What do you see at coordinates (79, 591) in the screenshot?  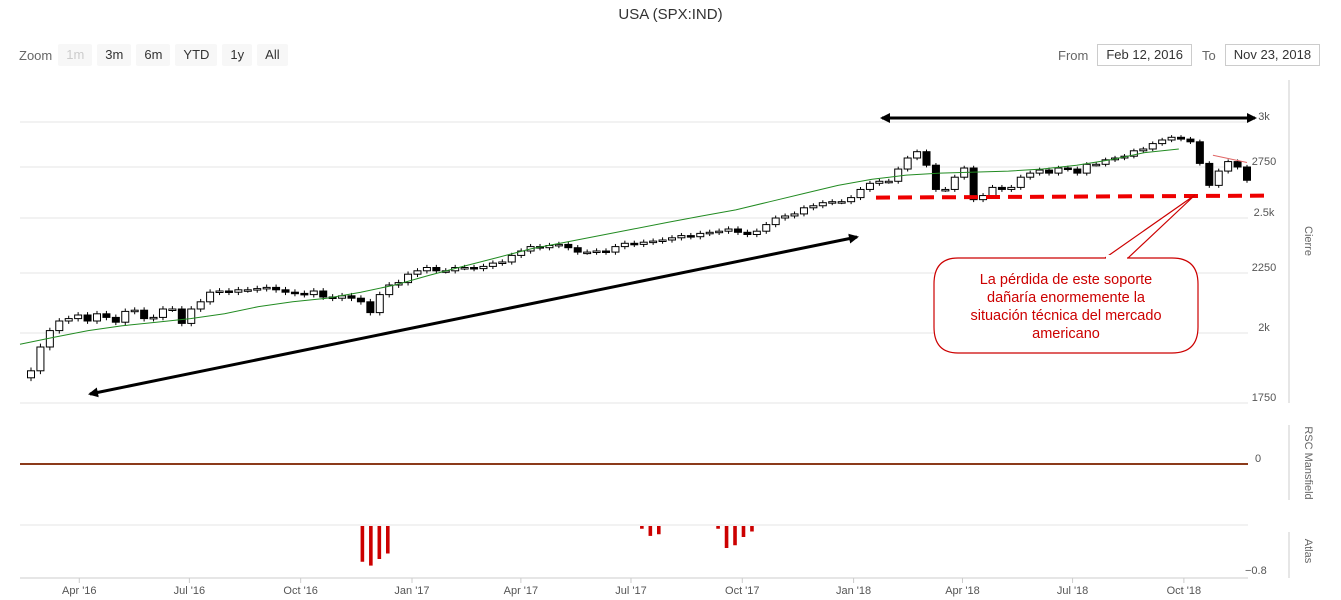 I see `x-tick-label: Apr '16` at bounding box center [79, 591].